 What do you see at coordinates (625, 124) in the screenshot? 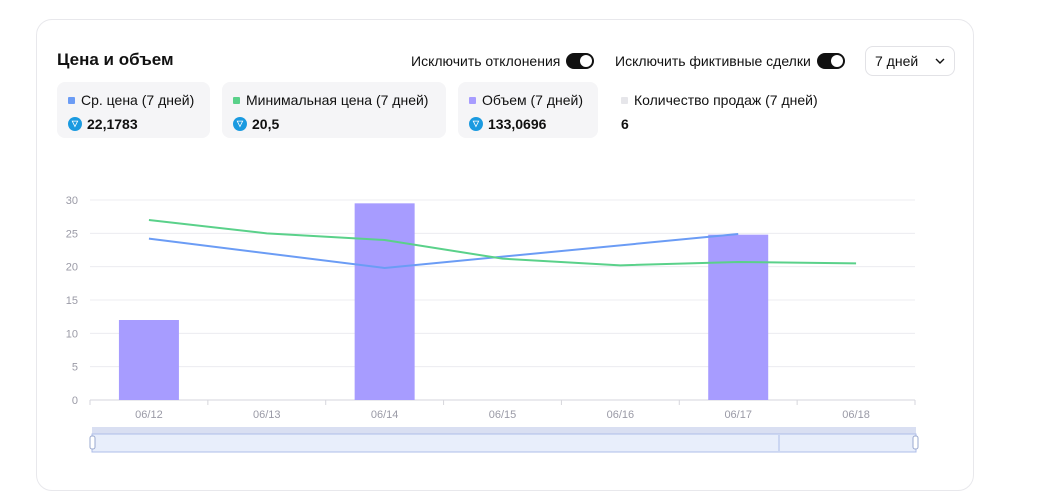
I see `stat-value: 6` at bounding box center [625, 124].